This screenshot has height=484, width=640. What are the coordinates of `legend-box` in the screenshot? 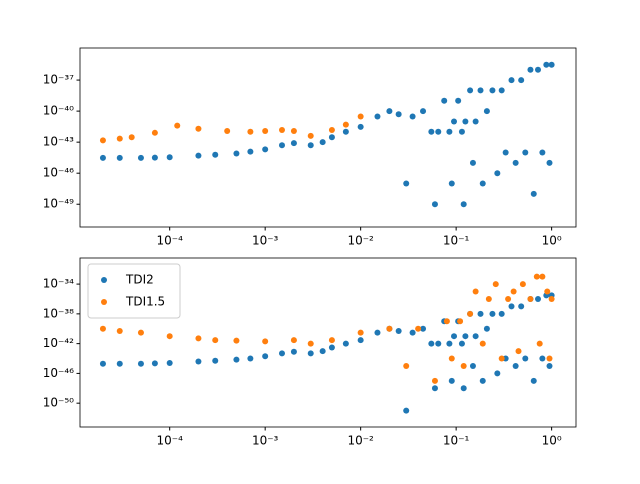 It's located at (134, 291).